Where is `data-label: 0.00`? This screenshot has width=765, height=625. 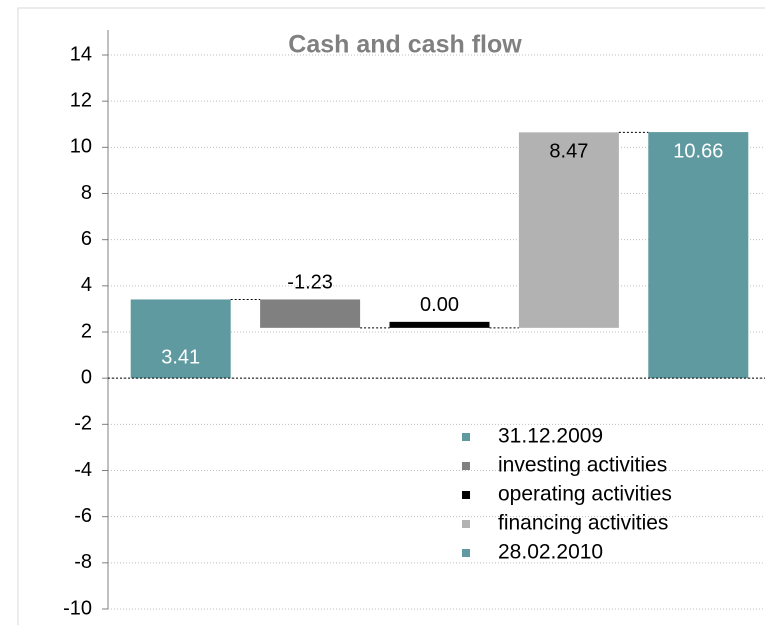
data-label: 0.00 is located at coordinates (439, 305).